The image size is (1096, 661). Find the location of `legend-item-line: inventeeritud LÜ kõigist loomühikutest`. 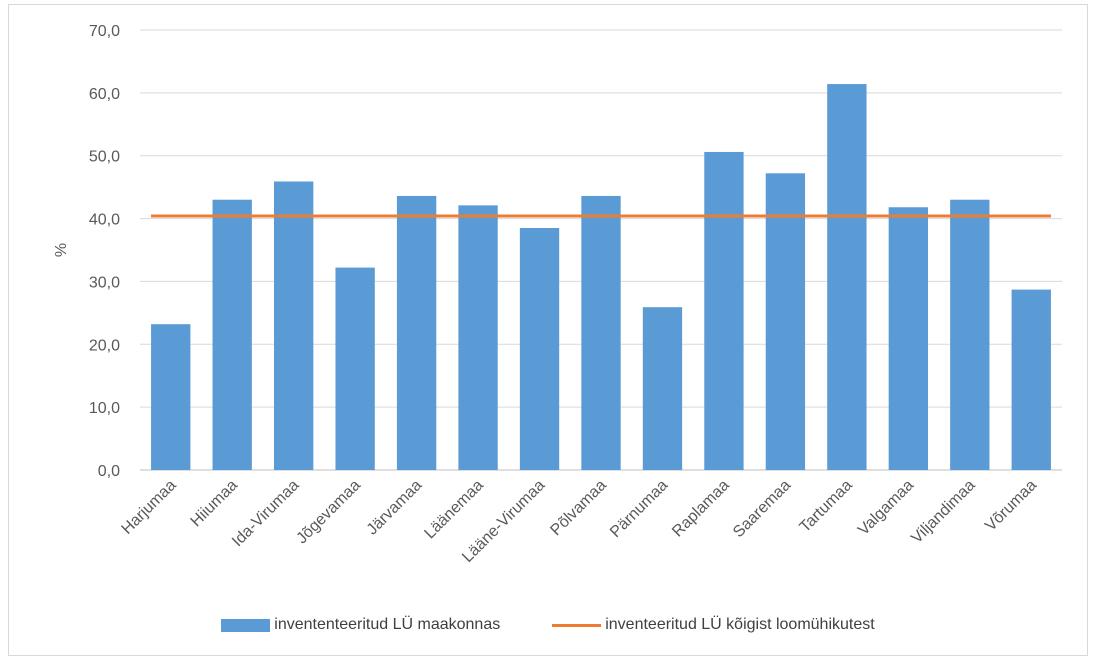

legend-item-line: inventeeritud LÜ kõigist loomühikutest is located at coordinates (713, 625).